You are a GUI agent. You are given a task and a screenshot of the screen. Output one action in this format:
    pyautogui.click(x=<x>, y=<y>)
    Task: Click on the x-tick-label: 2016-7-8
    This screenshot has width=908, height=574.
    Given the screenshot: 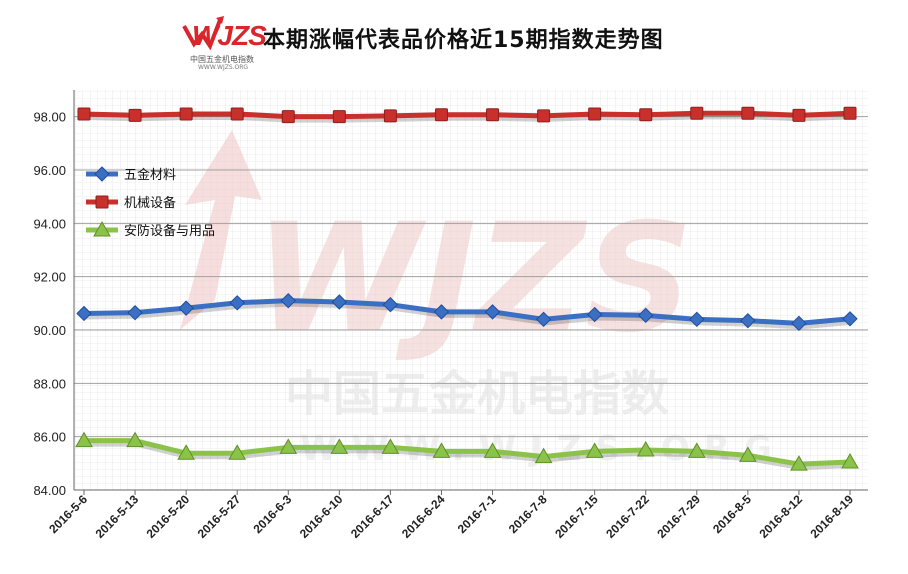 What is the action you would take?
    pyautogui.click(x=528, y=514)
    